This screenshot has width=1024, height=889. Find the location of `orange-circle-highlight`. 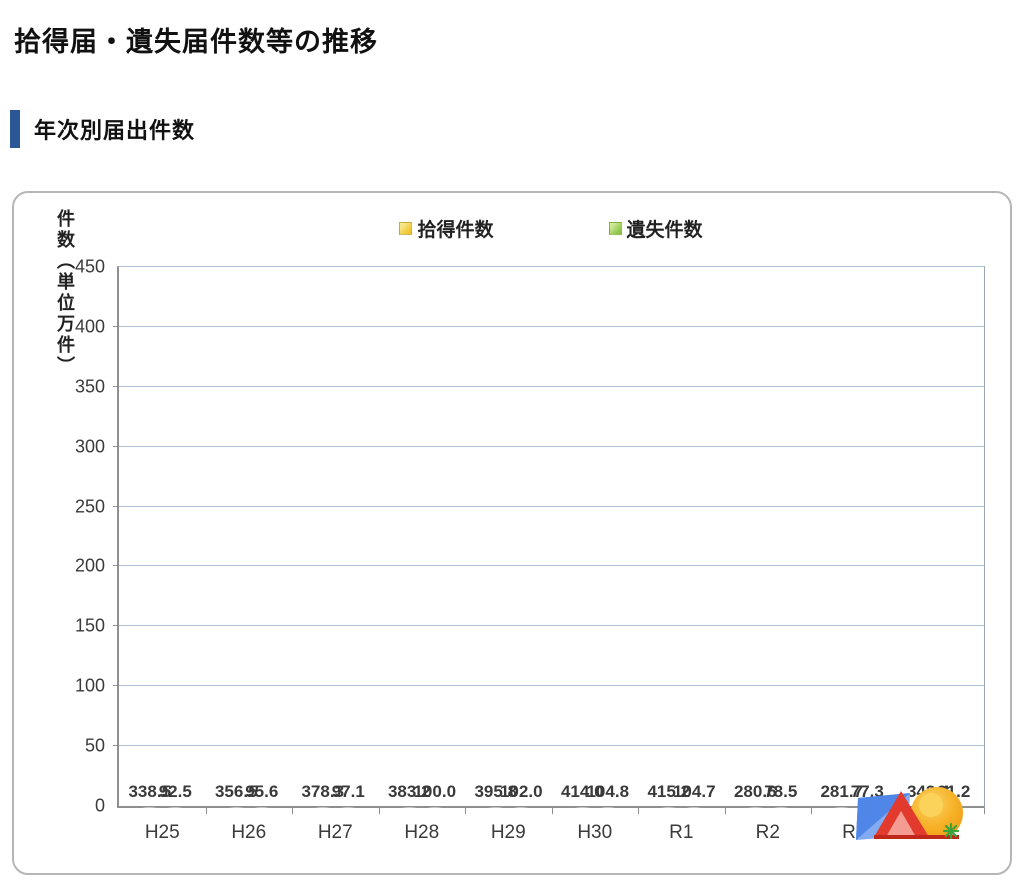

orange-circle-highlight is located at coordinates (931, 805).